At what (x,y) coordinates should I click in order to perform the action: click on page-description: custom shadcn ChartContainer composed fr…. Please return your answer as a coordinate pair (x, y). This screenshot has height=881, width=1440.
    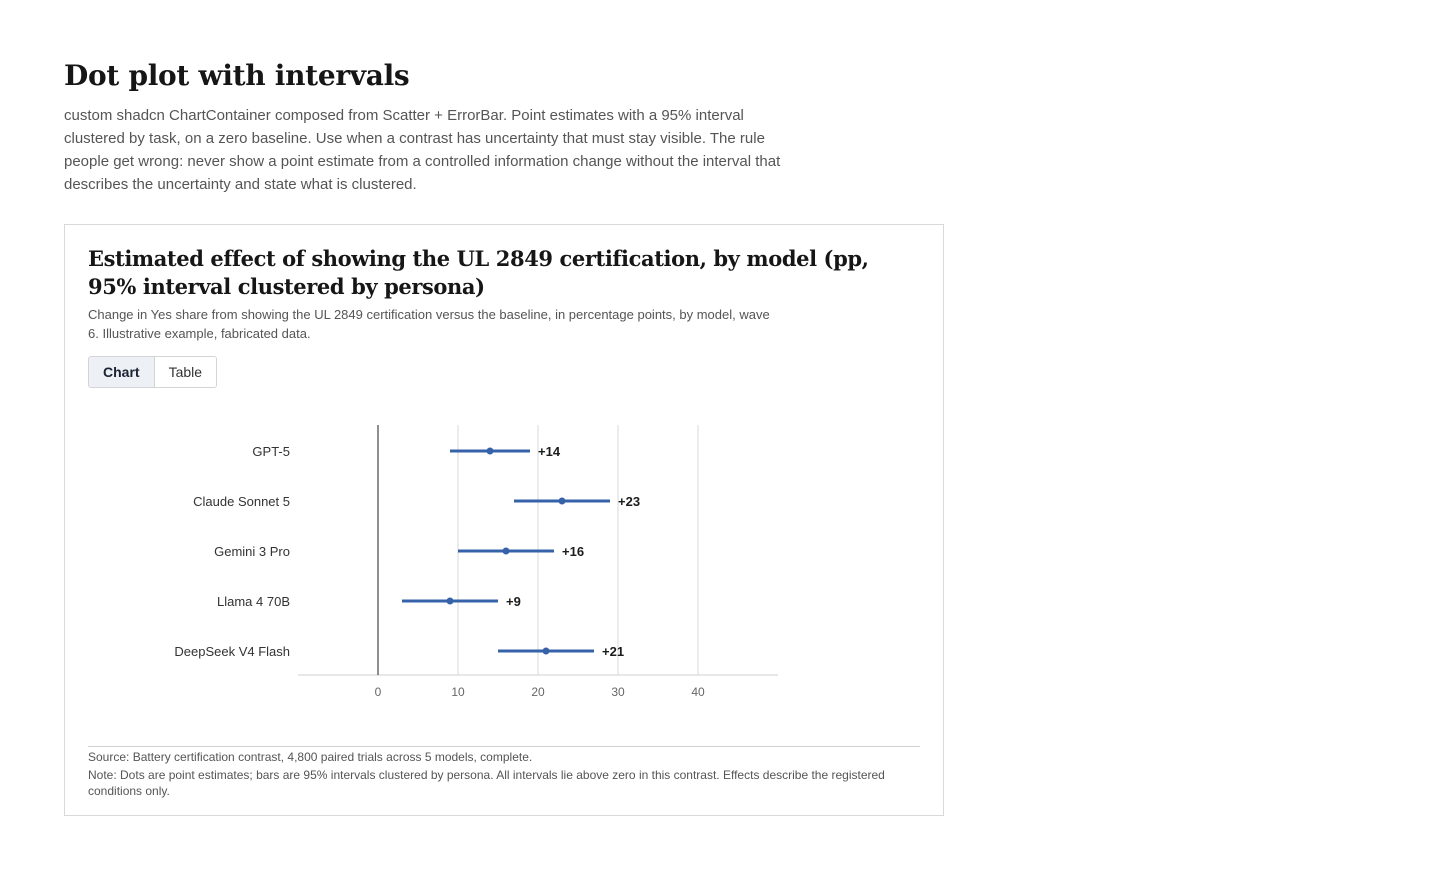
    Looking at the image, I should click on (422, 150).